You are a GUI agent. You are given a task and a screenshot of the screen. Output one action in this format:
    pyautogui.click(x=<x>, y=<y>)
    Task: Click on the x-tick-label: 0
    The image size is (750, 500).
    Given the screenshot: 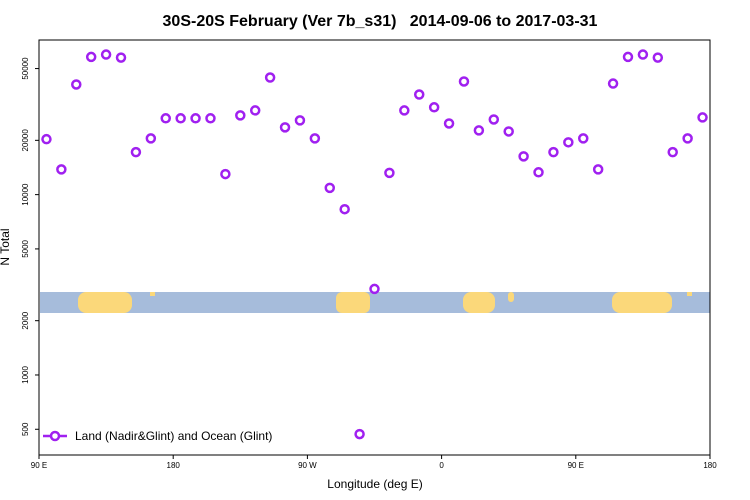 What is the action you would take?
    pyautogui.click(x=441, y=465)
    